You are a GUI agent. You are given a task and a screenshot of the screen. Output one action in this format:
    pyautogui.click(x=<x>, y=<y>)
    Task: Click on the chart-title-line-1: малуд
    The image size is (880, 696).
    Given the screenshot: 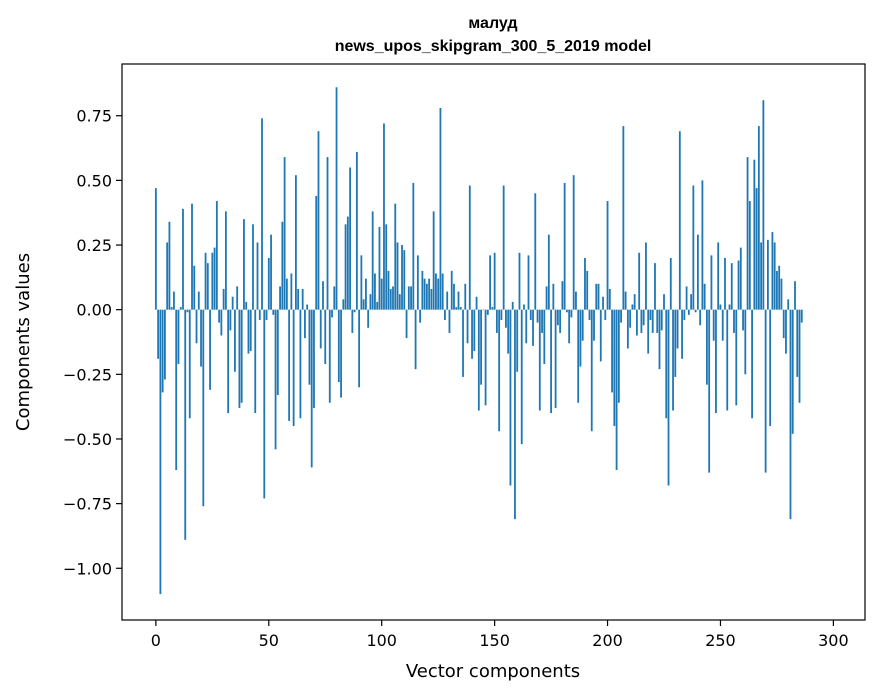 What is the action you would take?
    pyautogui.click(x=492, y=23)
    